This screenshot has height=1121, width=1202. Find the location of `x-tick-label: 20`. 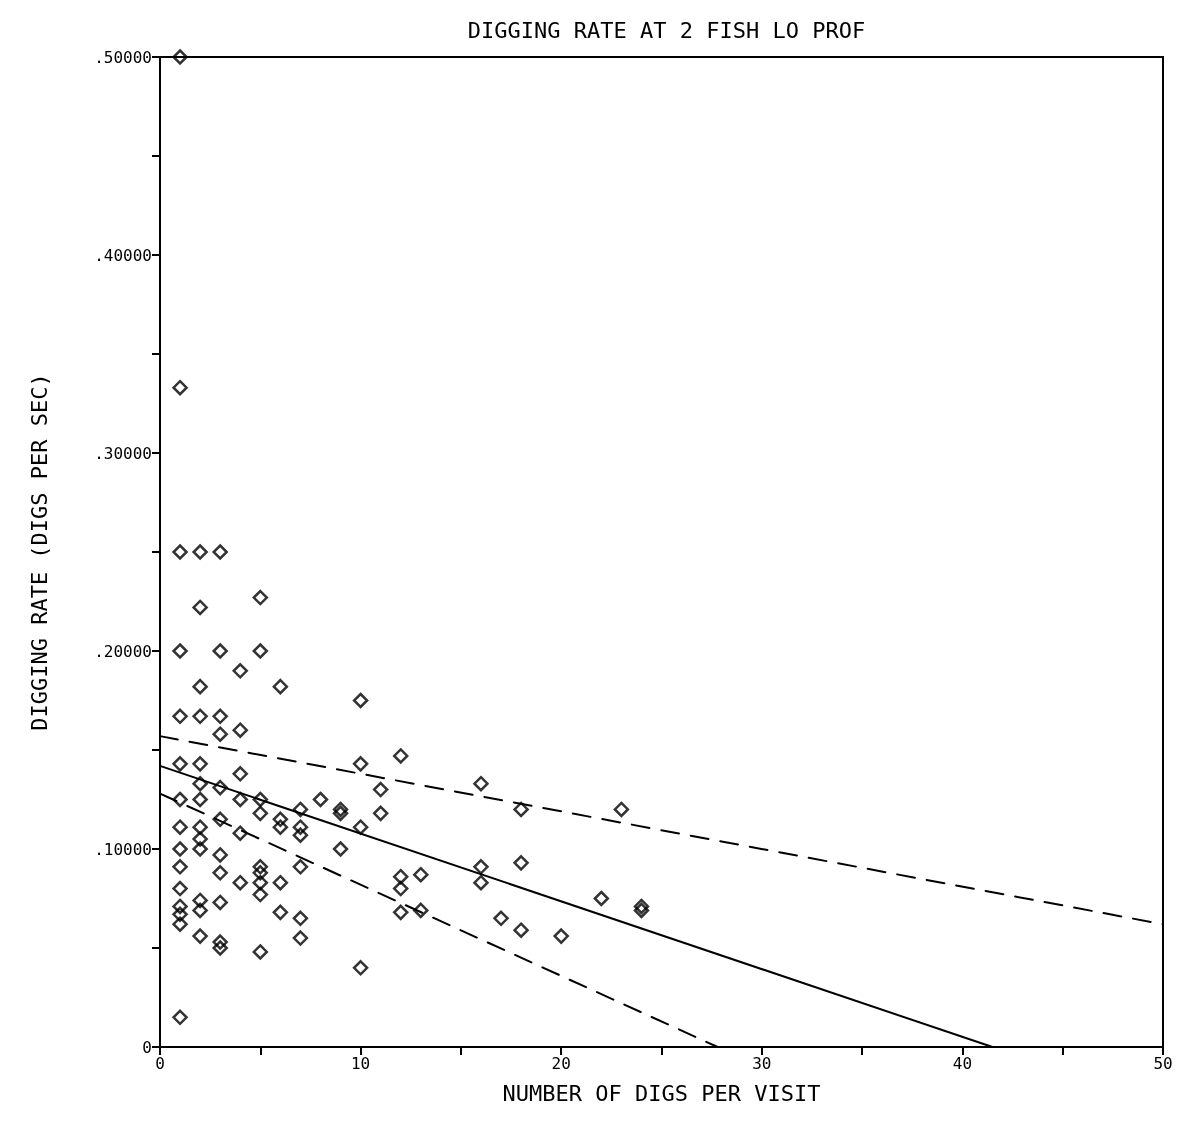

x-tick-label: 20 is located at coordinates (561, 1063).